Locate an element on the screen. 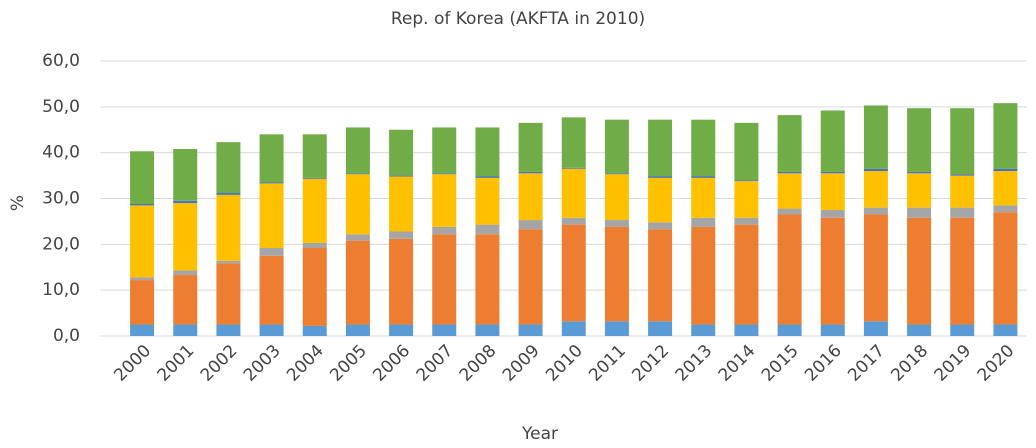 This screenshot has width=1036, height=448. x-tick-label: 2003 is located at coordinates (262, 363).